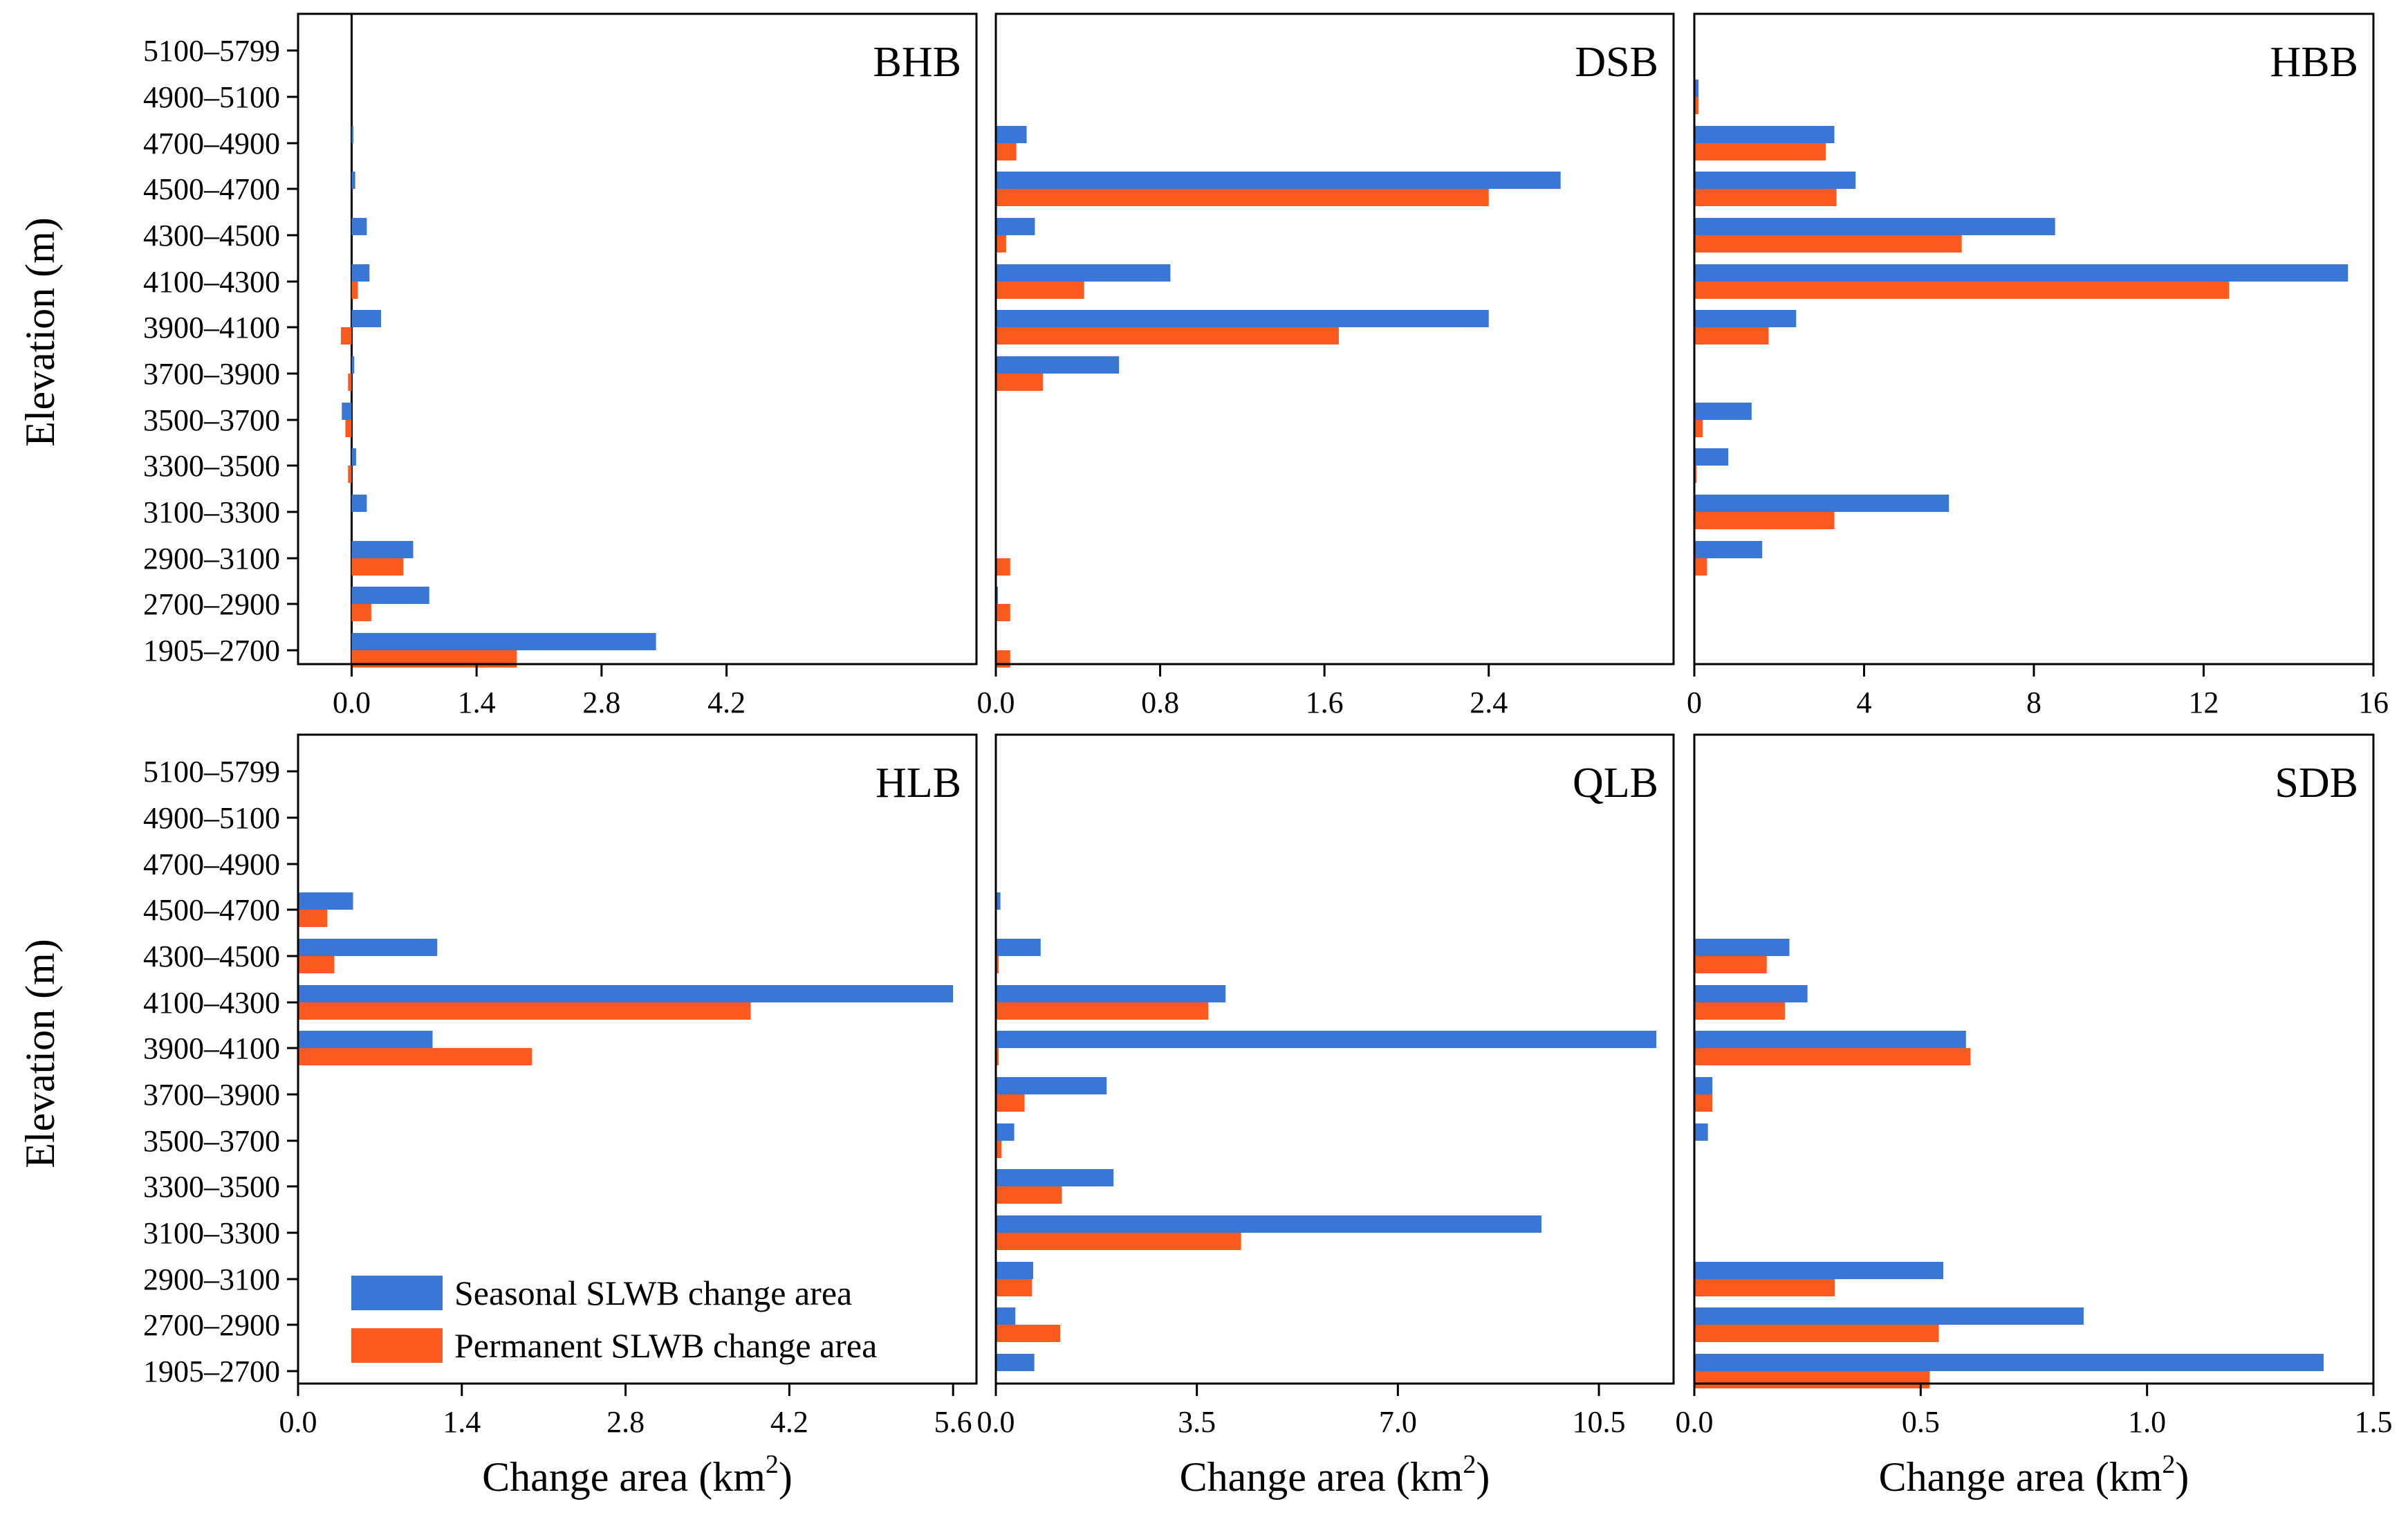 The width and height of the screenshot is (2408, 1515). I want to click on category-label-bhb-13: 5100–5799, so click(212, 51).